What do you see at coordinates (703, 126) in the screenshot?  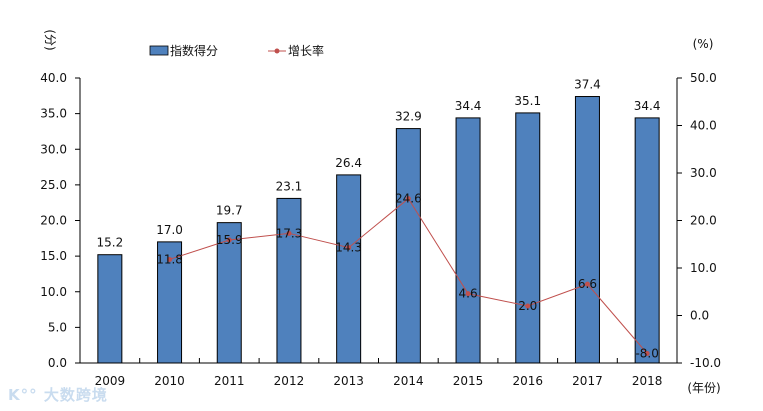 I see `right-tick-label: 40.0` at bounding box center [703, 126].